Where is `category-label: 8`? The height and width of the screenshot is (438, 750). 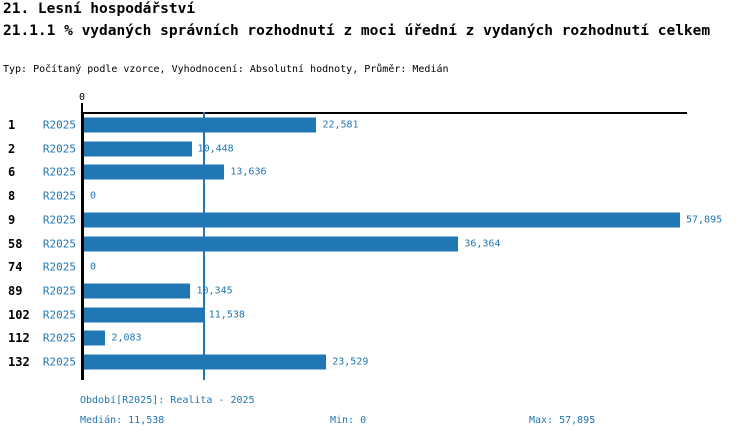 category-label: 8 is located at coordinates (12, 196).